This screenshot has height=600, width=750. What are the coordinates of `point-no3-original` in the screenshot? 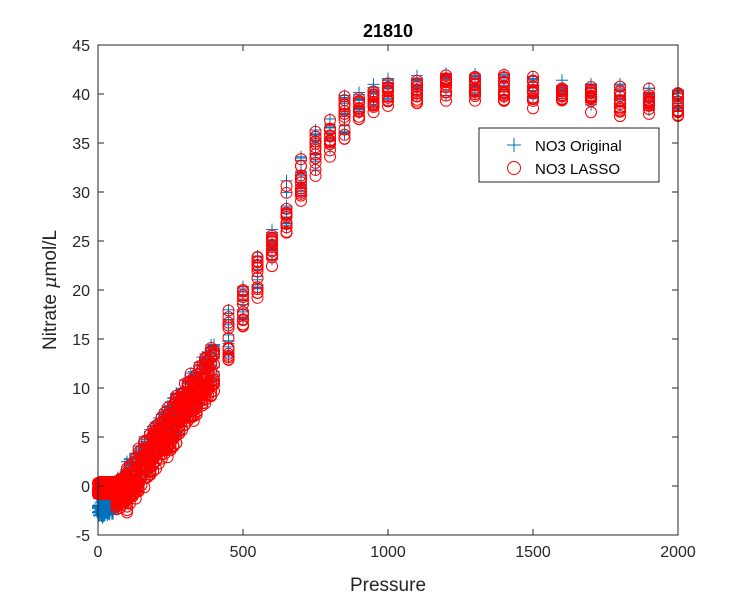 It's located at (286, 192).